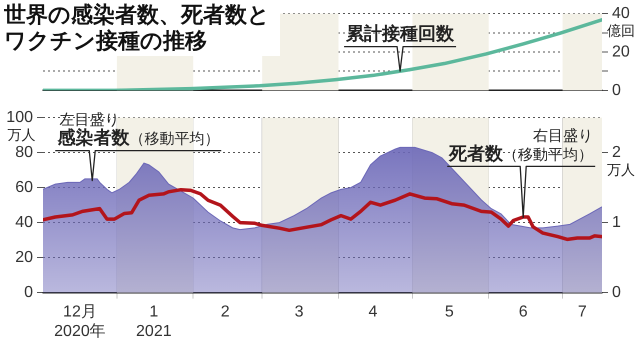  Describe the element at coordinates (523, 312) in the screenshot. I see `x-tick-label: 6` at that location.